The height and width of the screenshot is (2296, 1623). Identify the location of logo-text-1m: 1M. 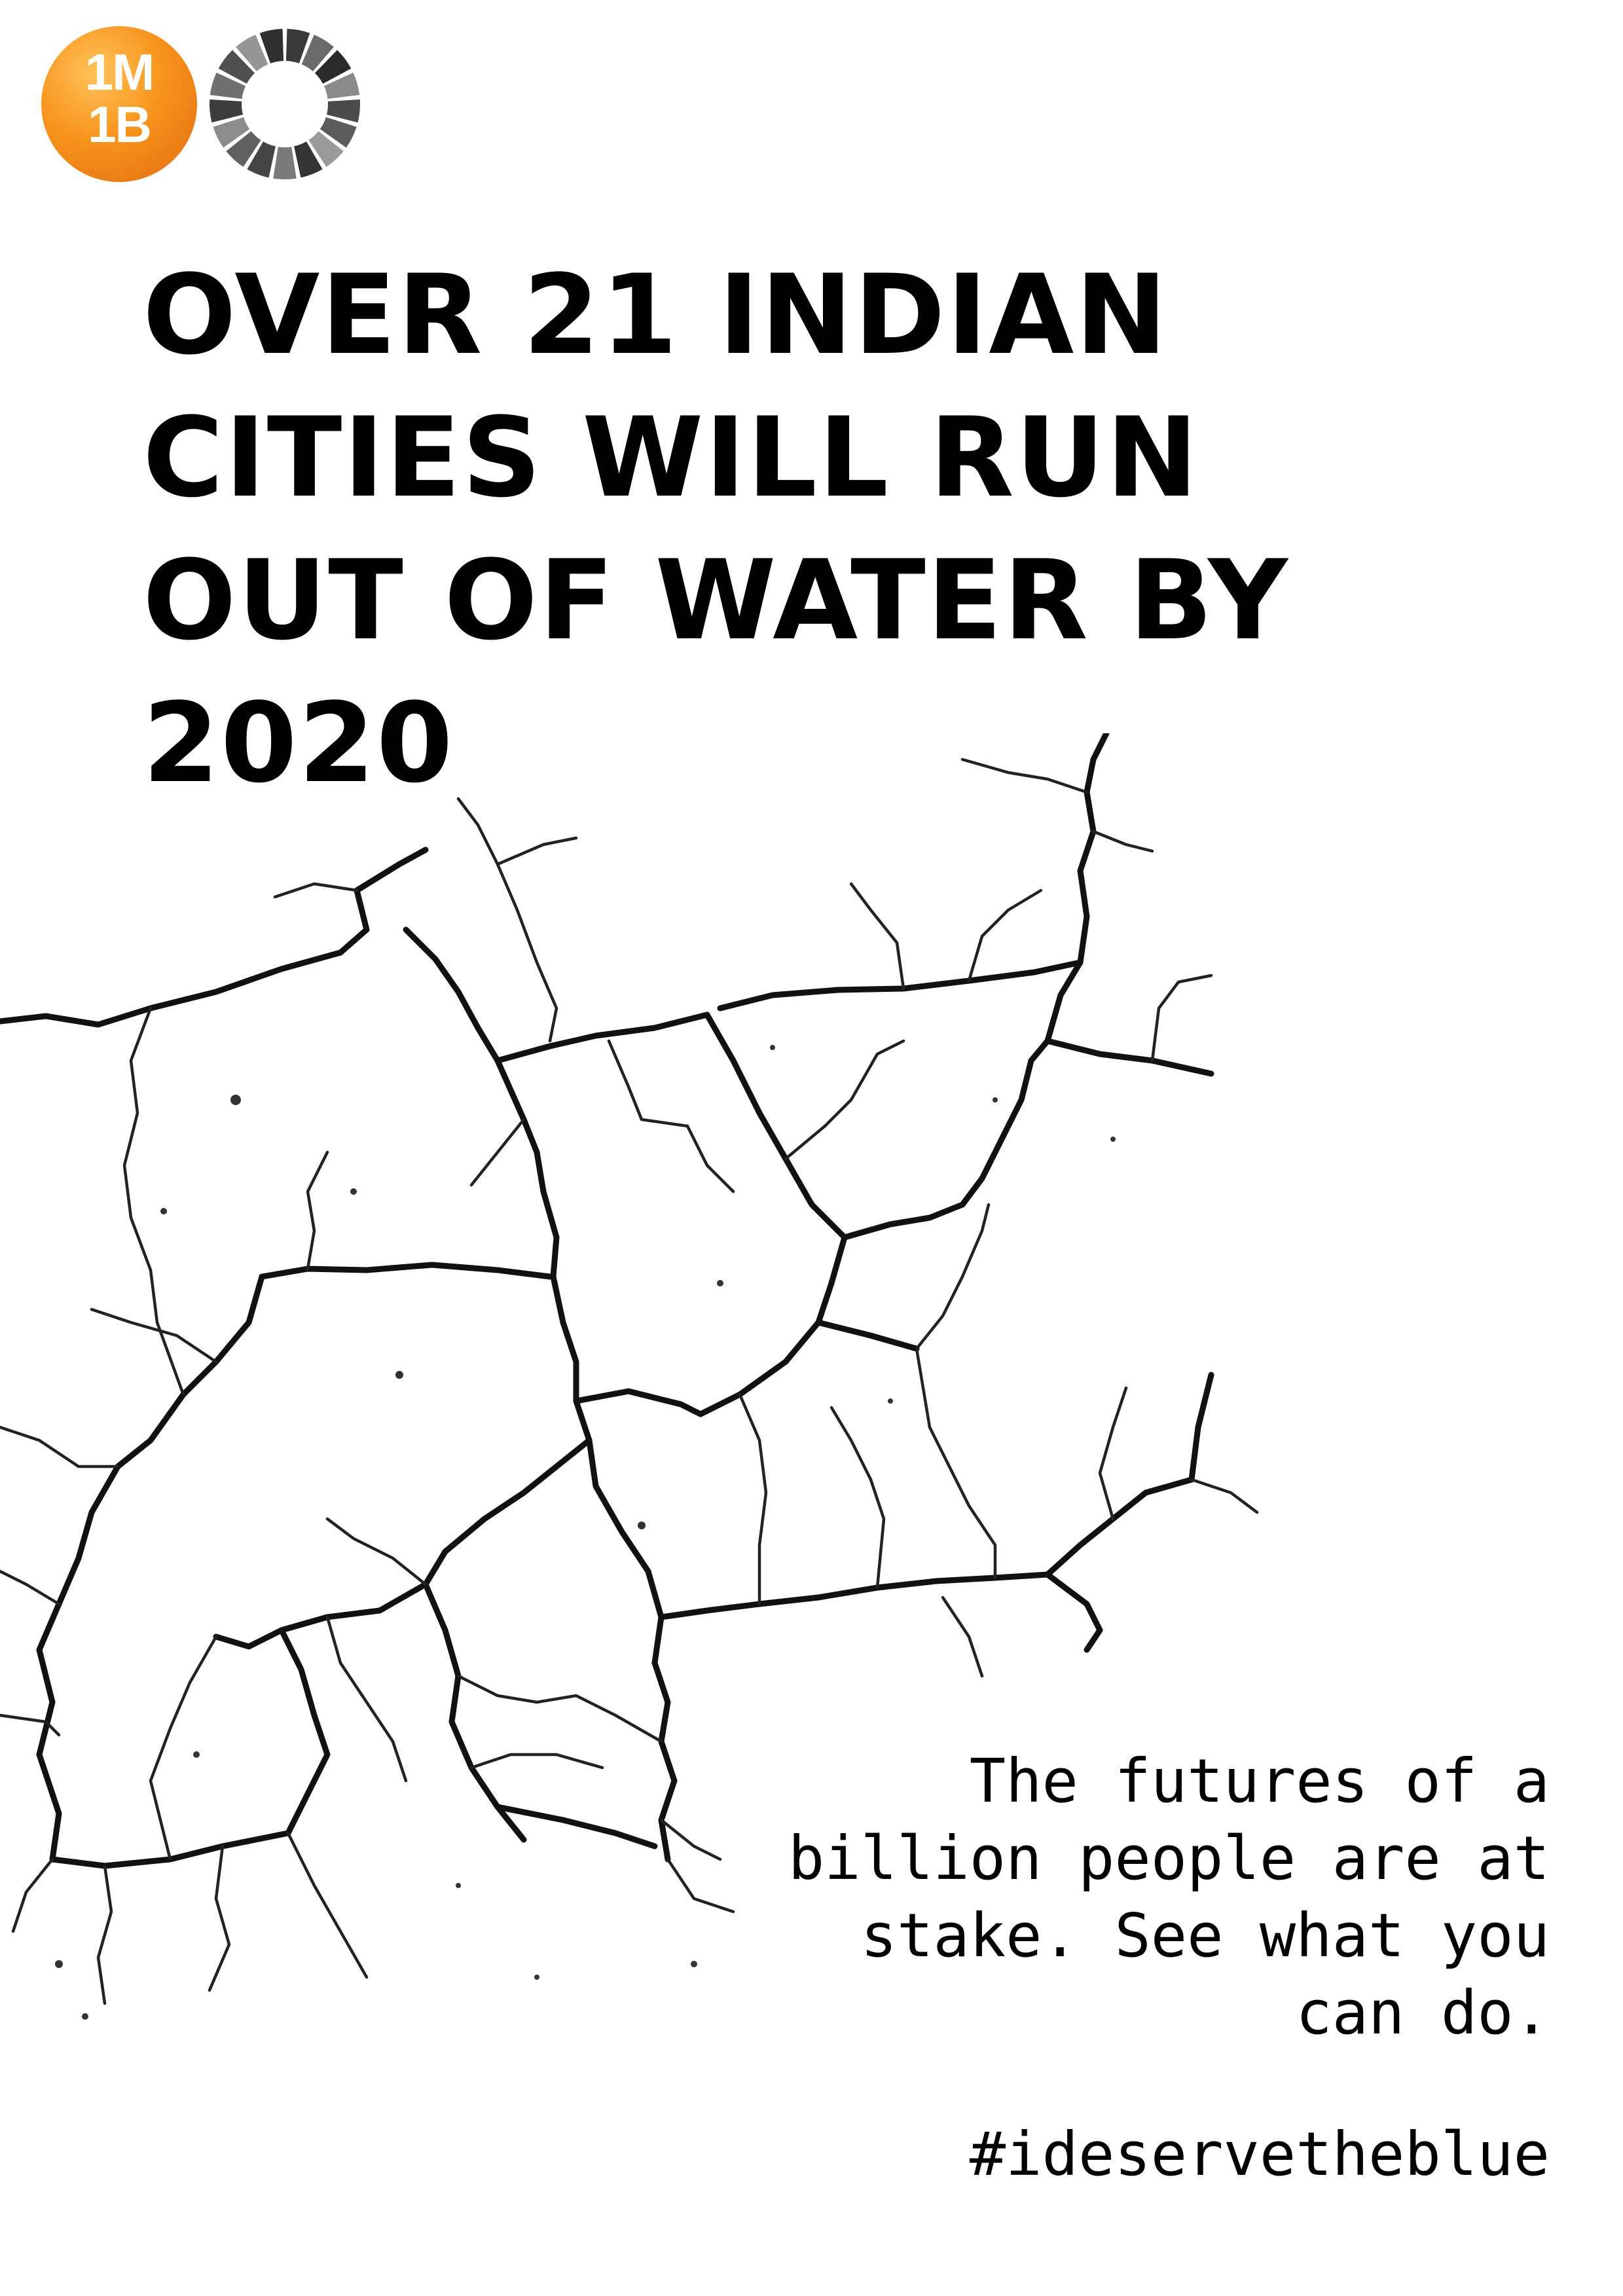
(119, 72).